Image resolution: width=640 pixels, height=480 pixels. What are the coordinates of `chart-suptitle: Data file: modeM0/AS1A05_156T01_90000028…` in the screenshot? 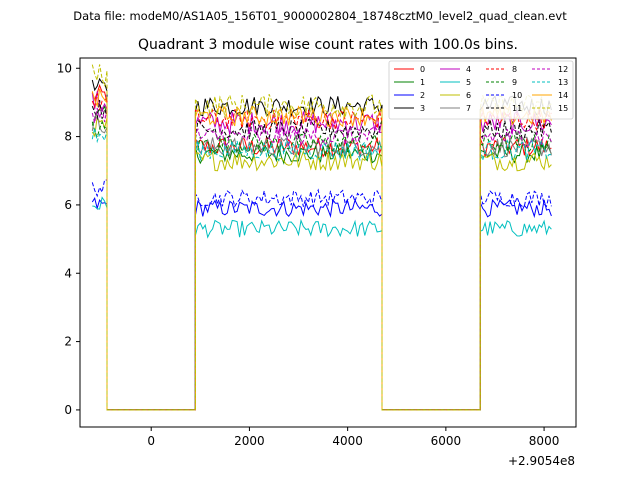 It's located at (320, 16).